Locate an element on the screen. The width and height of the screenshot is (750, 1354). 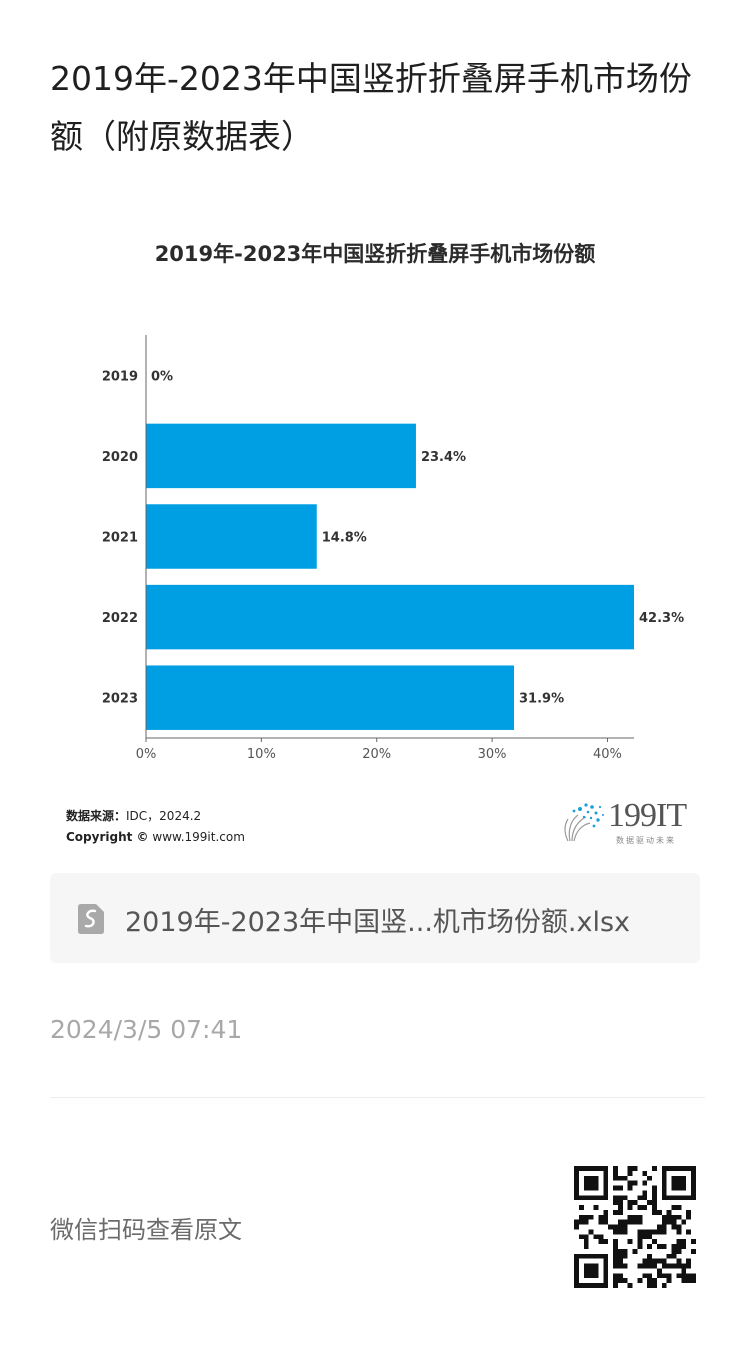
data-label-2022: 42.3% is located at coordinates (661, 618).